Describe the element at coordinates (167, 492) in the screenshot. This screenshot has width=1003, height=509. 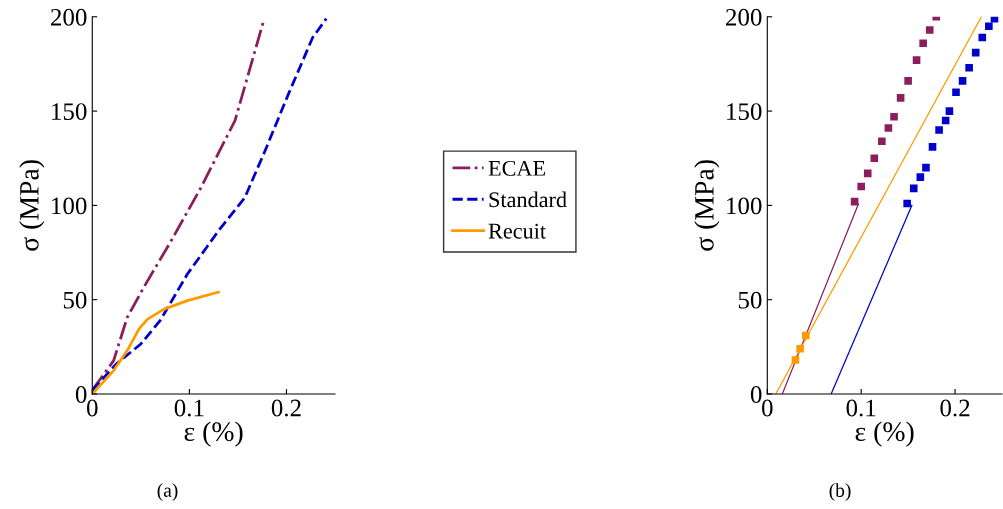
I see `text: (a)` at that location.